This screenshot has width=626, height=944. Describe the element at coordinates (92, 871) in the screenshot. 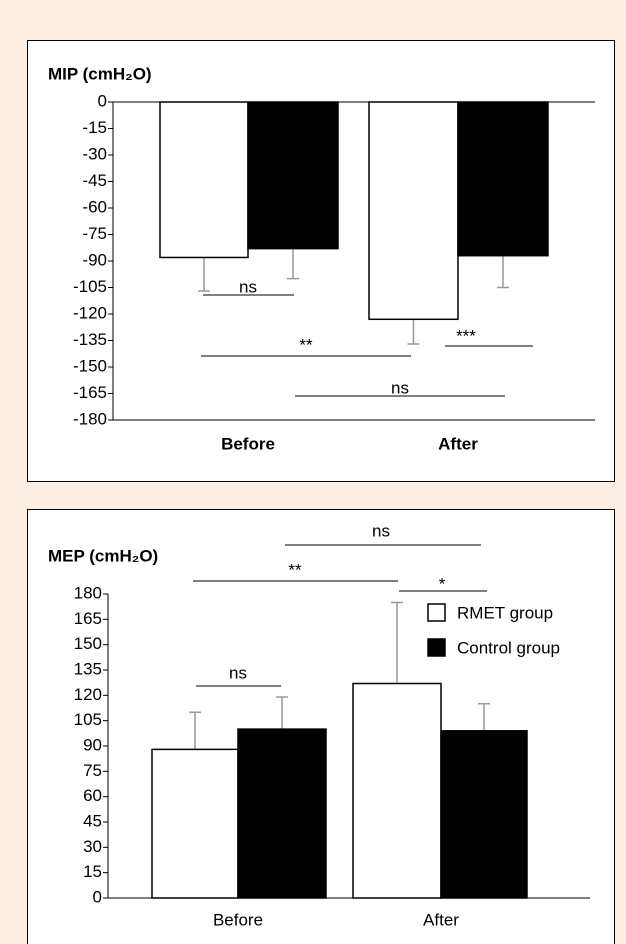

I see `y-tick-label: 15` at that location.